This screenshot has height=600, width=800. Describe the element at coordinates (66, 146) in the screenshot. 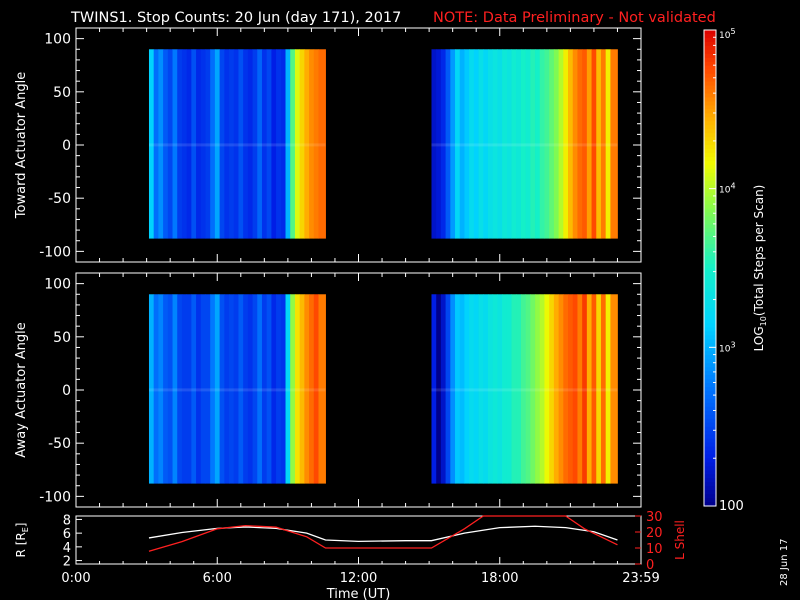

I see `y-tick-label: 0` at that location.